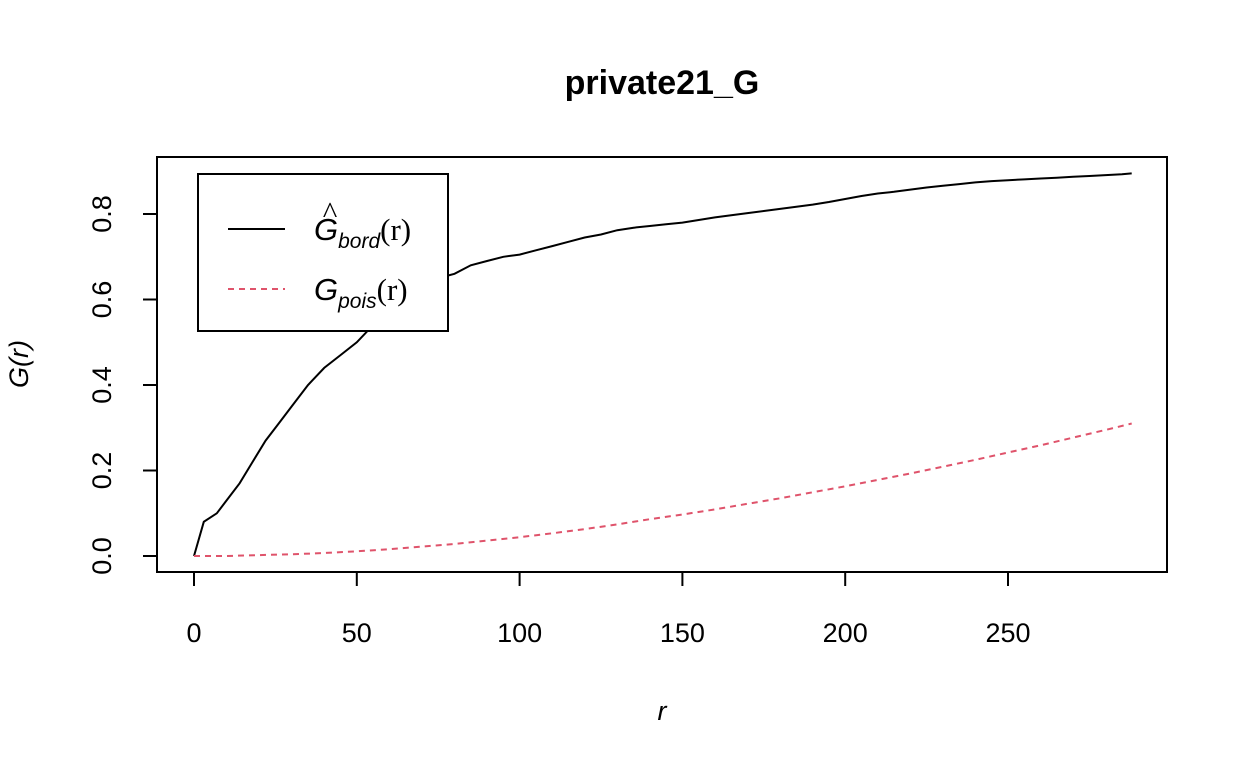 The height and width of the screenshot is (768, 1248). I want to click on legend-label-bord: Gbord(r), so click(362, 232).